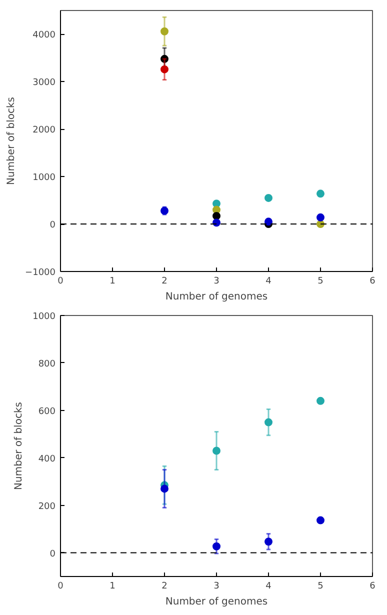  Describe the element at coordinates (44, 35) in the screenshot. I see `y-tick-label: 4000` at that location.